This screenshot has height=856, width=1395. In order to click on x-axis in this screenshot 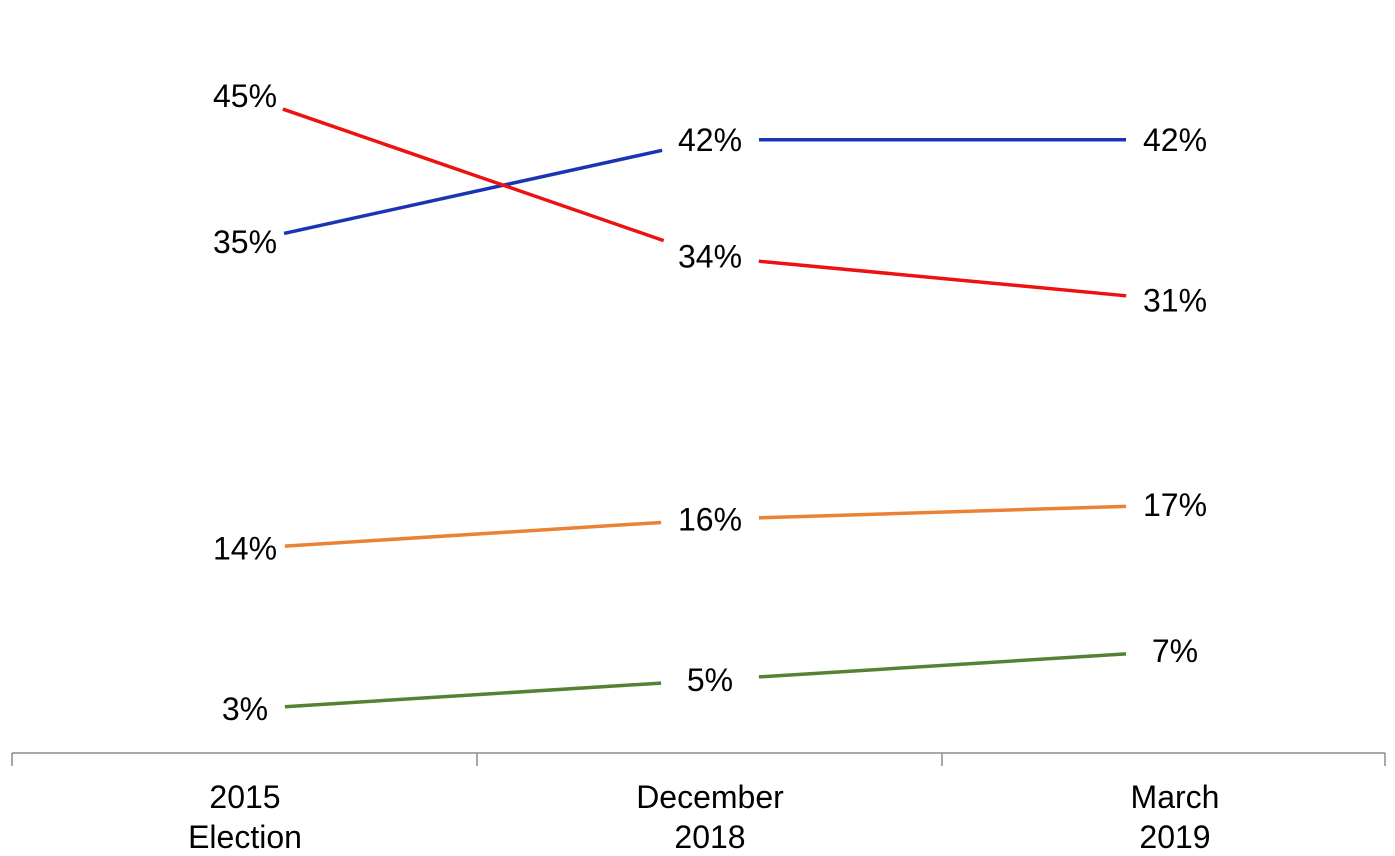, I will do `click(698, 759)`.